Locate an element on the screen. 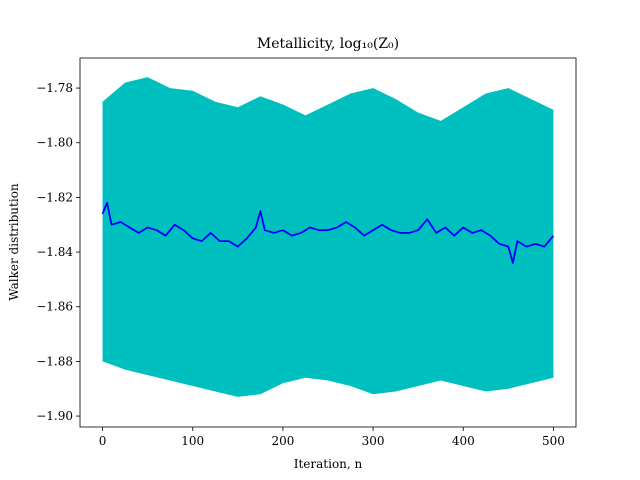 This screenshot has width=640, height=480. x-tick-label: 0 is located at coordinates (103, 441).